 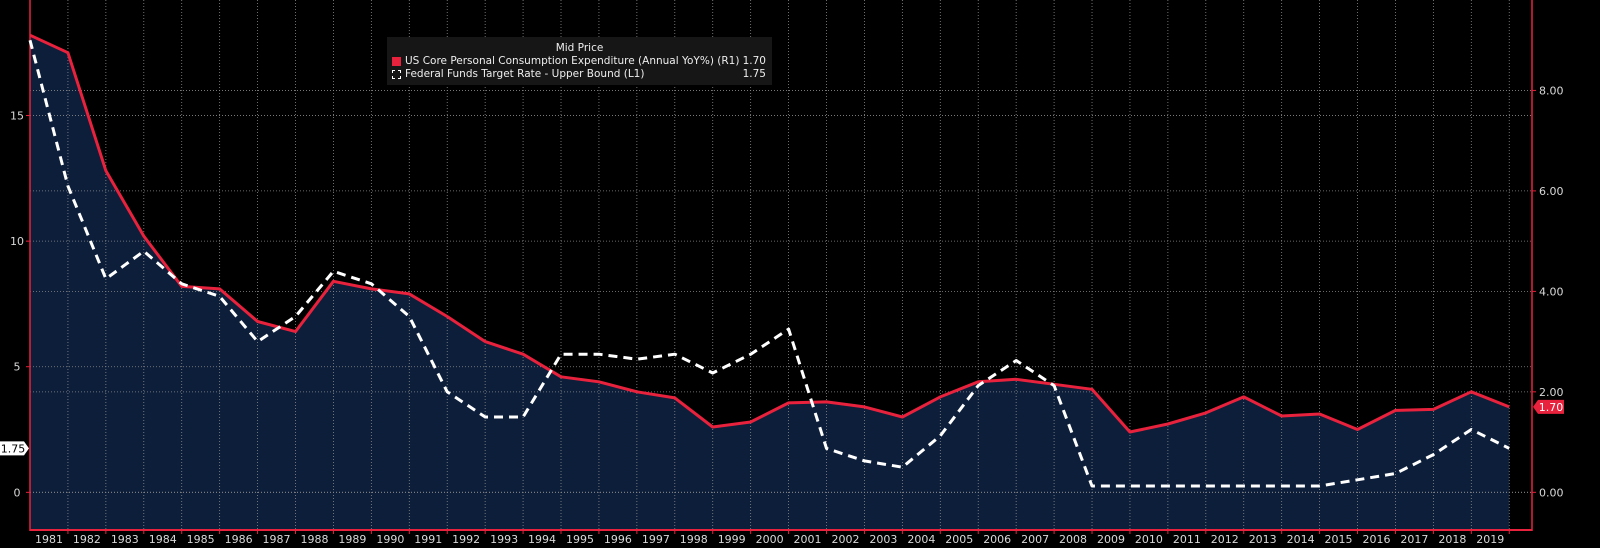 What do you see at coordinates (17, 367) in the screenshot?
I see `left-axis-tick-label: 5` at bounding box center [17, 367].